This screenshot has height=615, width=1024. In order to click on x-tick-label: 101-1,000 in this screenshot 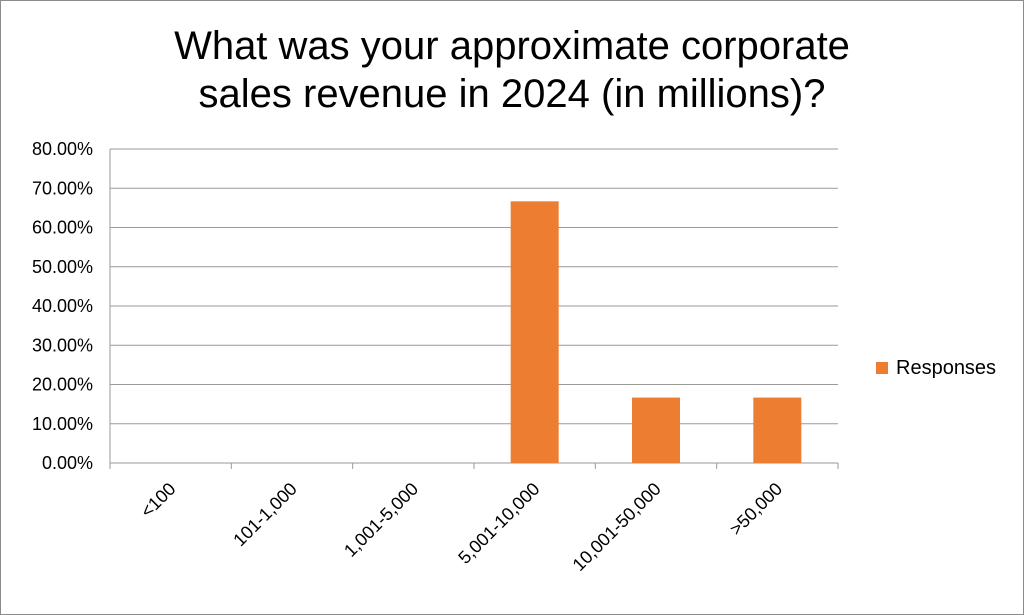, I will do `click(264, 514)`.